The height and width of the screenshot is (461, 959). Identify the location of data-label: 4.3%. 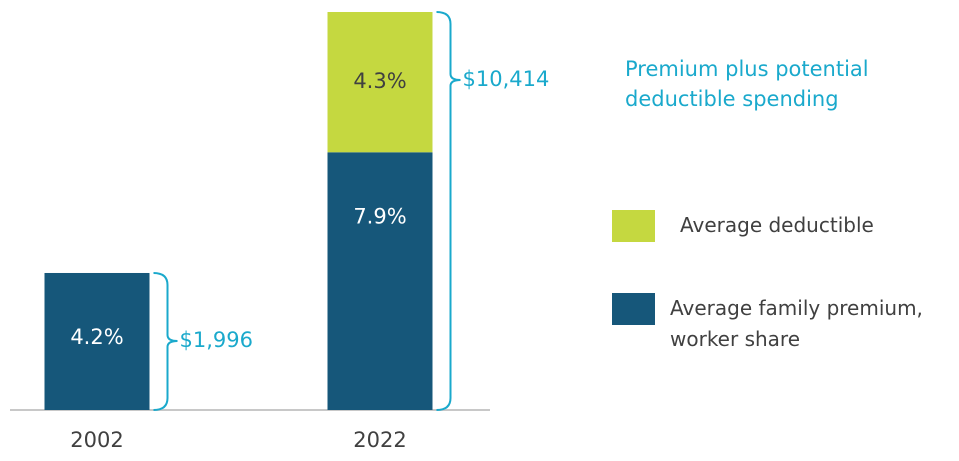
(379, 81).